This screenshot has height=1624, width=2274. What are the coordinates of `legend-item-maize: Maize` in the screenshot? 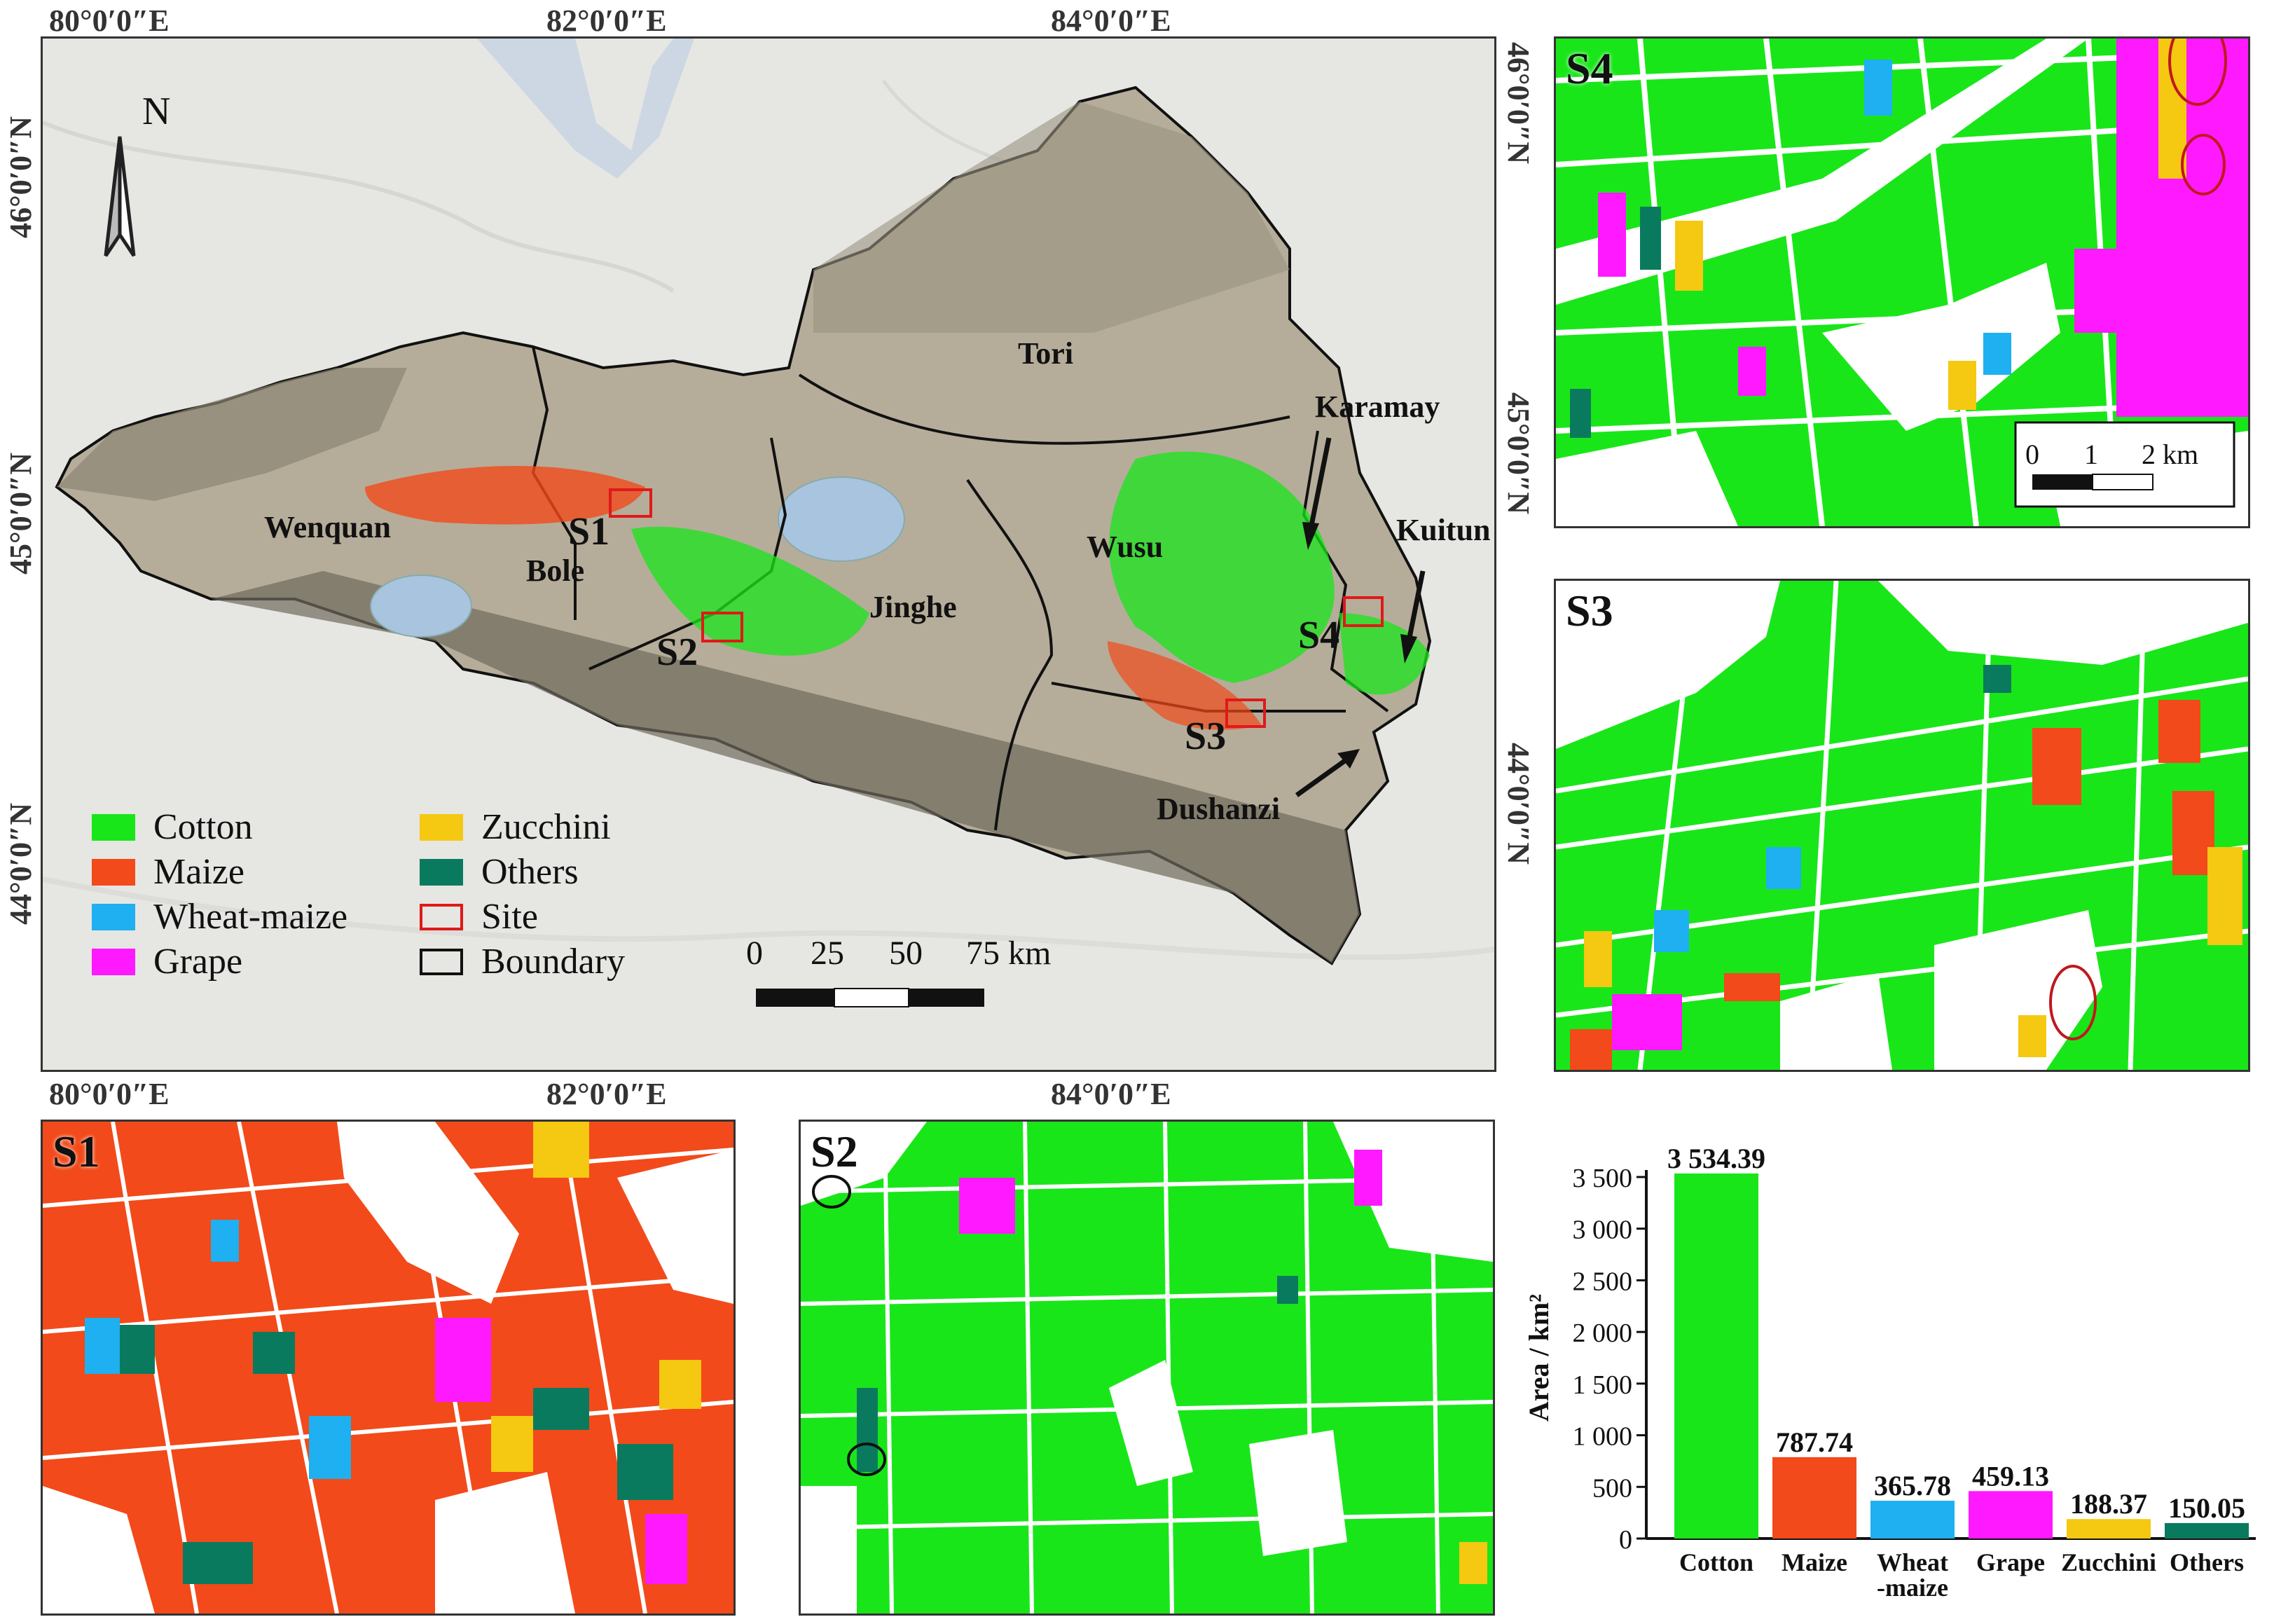 It's located at (168, 872).